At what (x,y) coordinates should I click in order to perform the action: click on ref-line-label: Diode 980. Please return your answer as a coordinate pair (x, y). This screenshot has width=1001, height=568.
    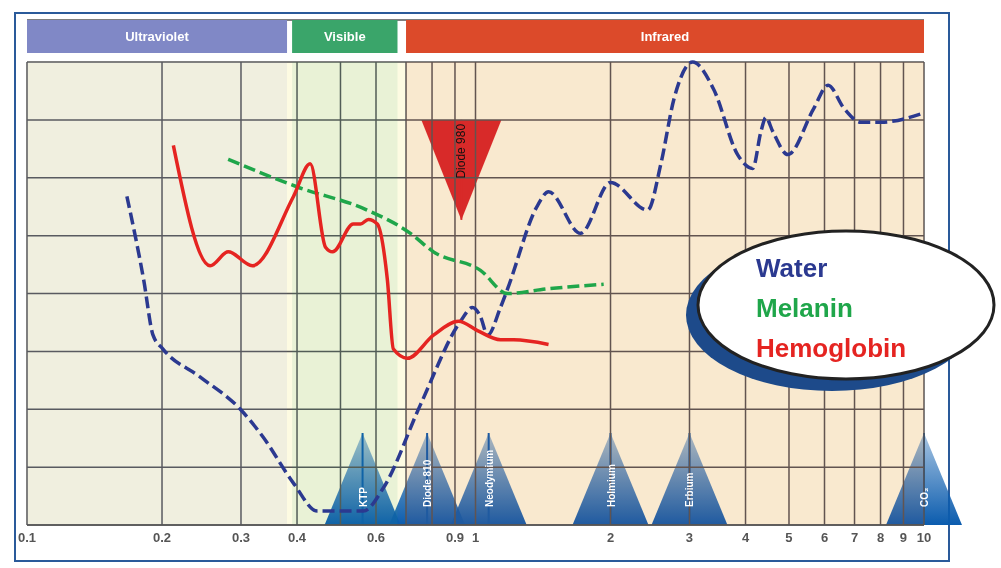
    Looking at the image, I should click on (461, 151).